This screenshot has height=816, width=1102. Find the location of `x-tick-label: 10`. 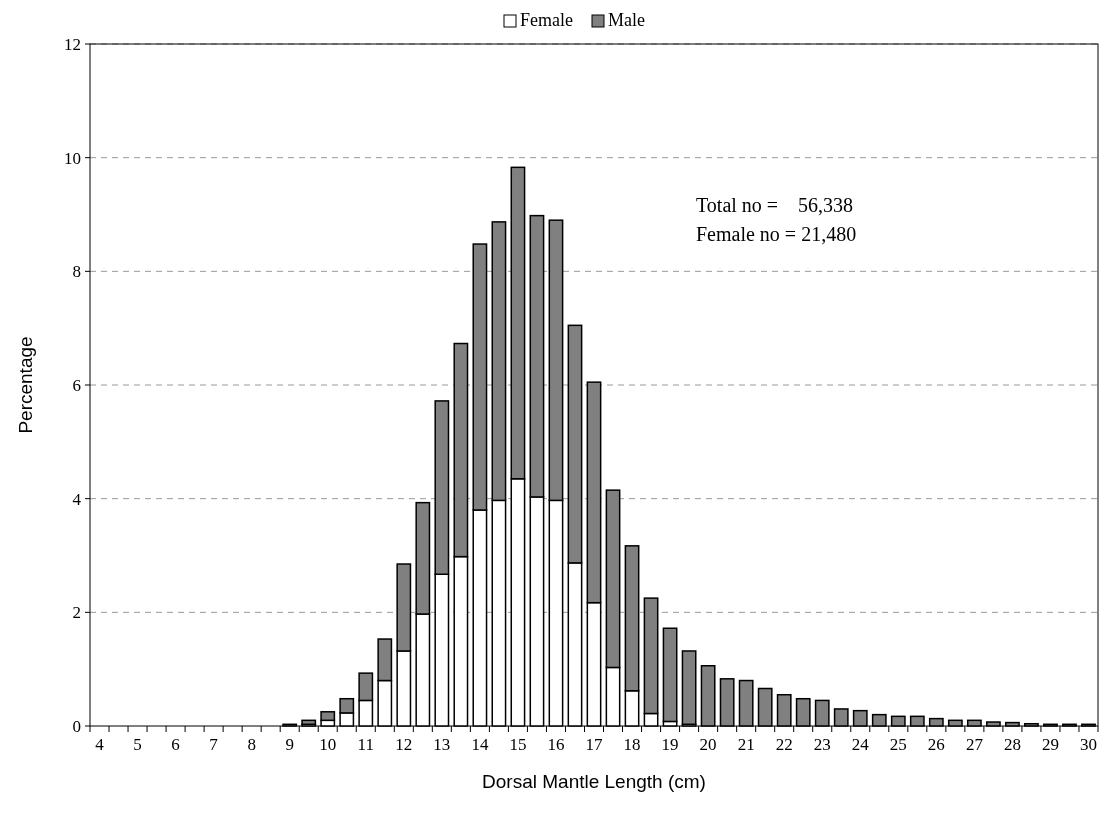

x-tick-label: 10 is located at coordinates (328, 744).